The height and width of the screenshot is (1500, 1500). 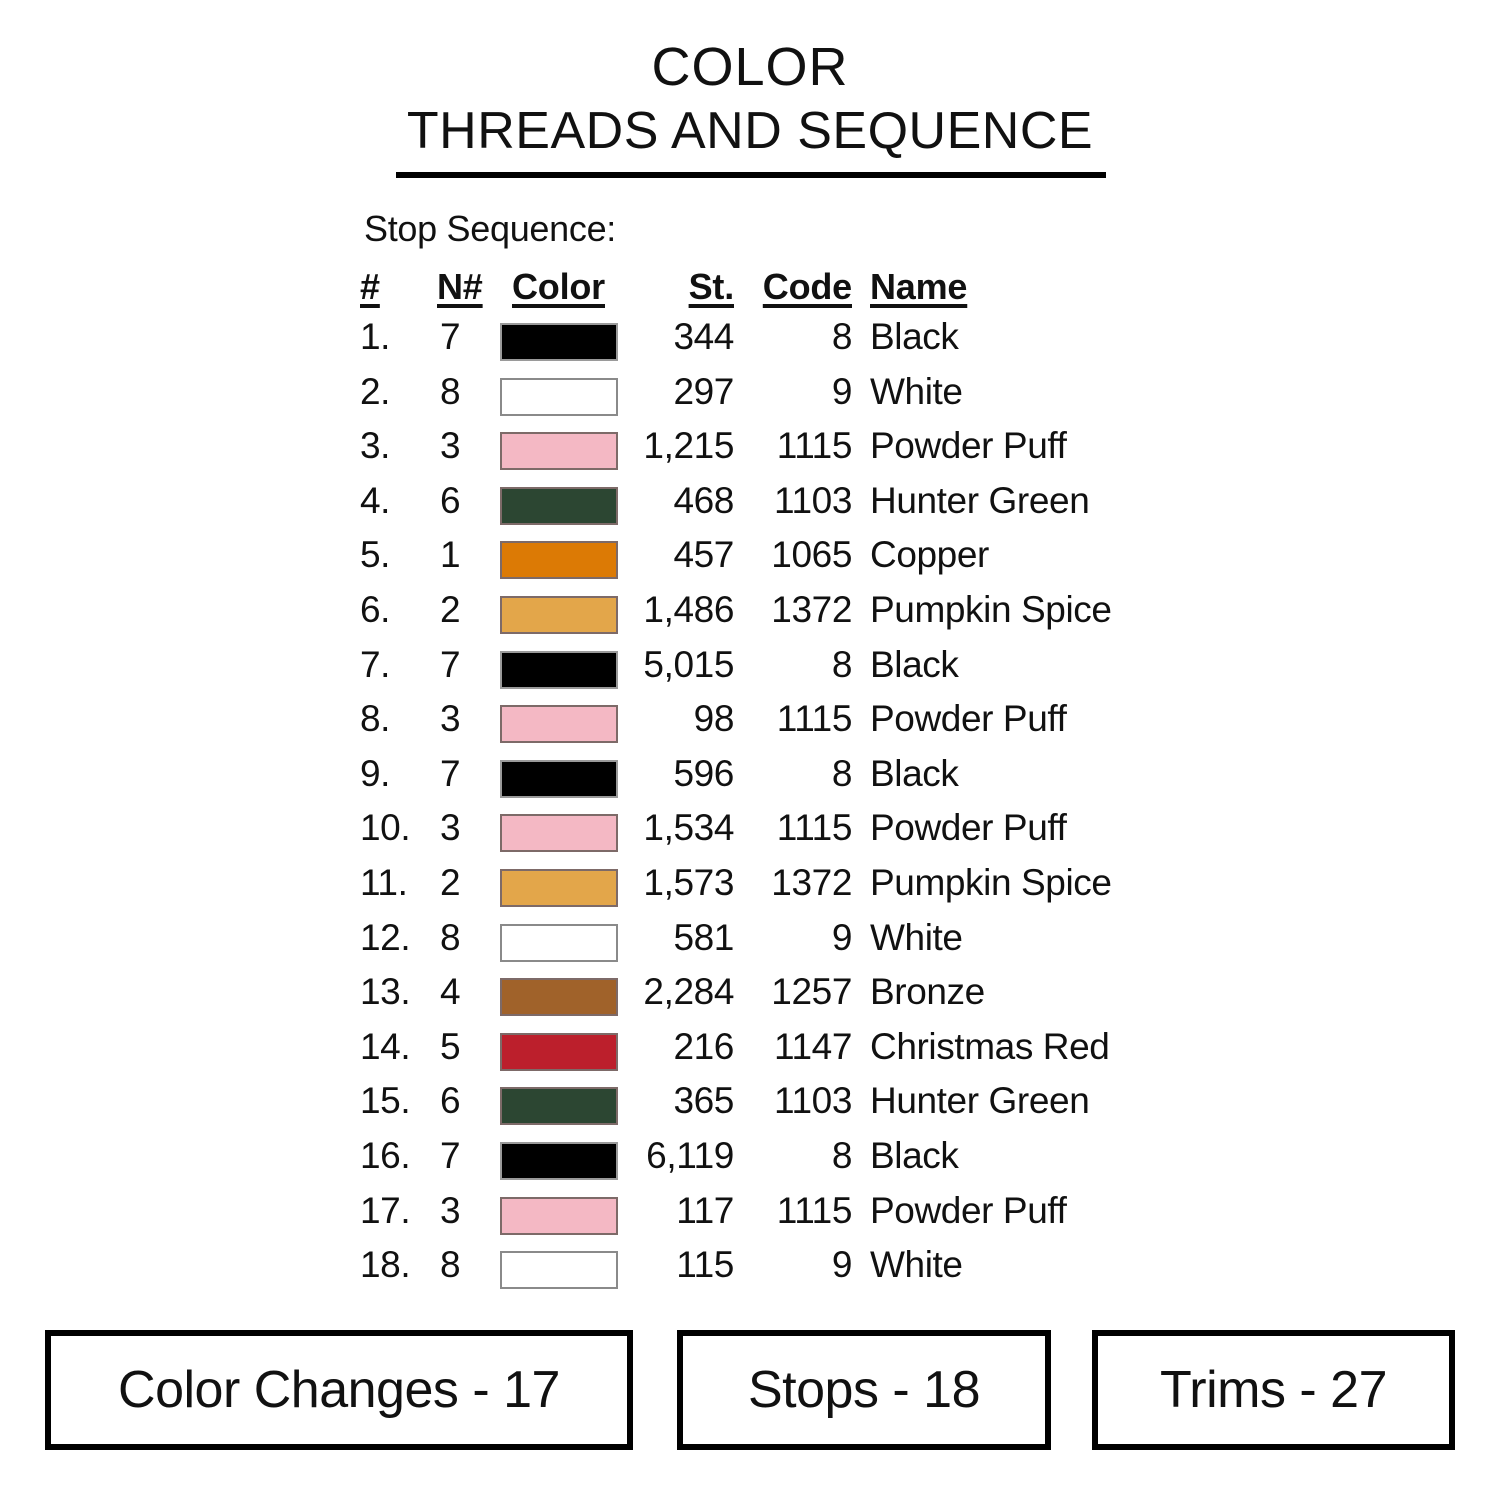 I want to click on table-row: 14. 5 216 1147 Christmas Red, so click(x=750, y=1053).